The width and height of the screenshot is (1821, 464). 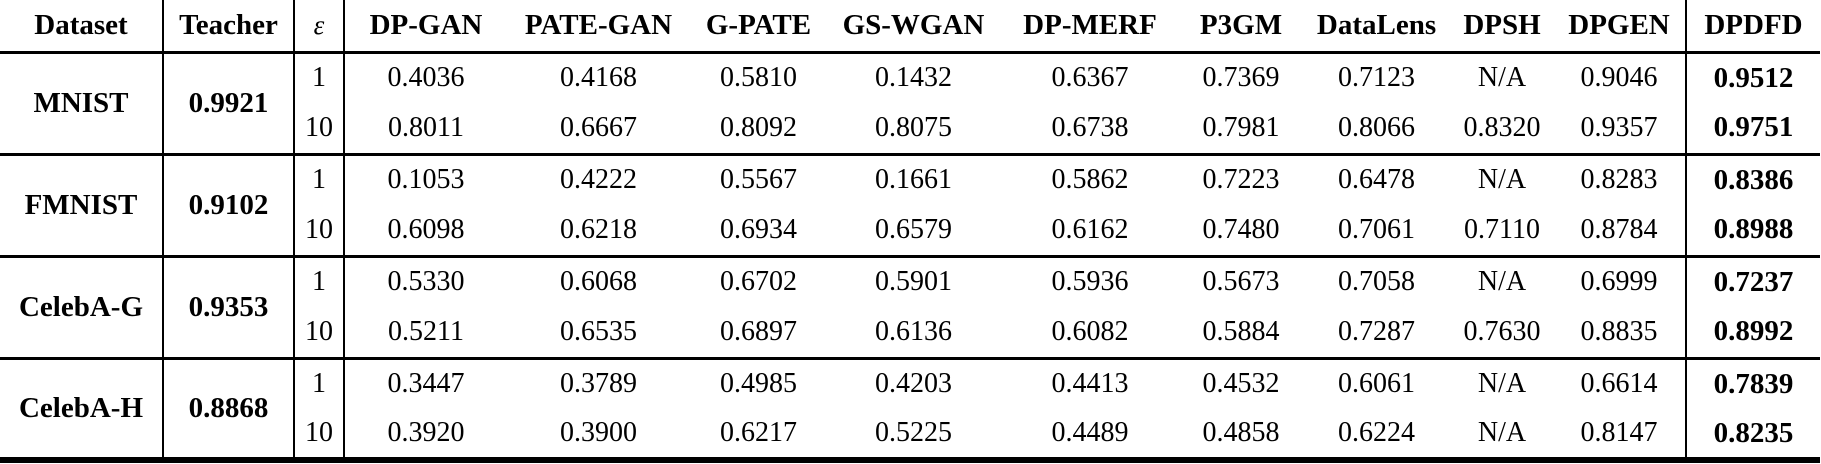 I want to click on value-cell: 0.8066, so click(x=1376, y=127).